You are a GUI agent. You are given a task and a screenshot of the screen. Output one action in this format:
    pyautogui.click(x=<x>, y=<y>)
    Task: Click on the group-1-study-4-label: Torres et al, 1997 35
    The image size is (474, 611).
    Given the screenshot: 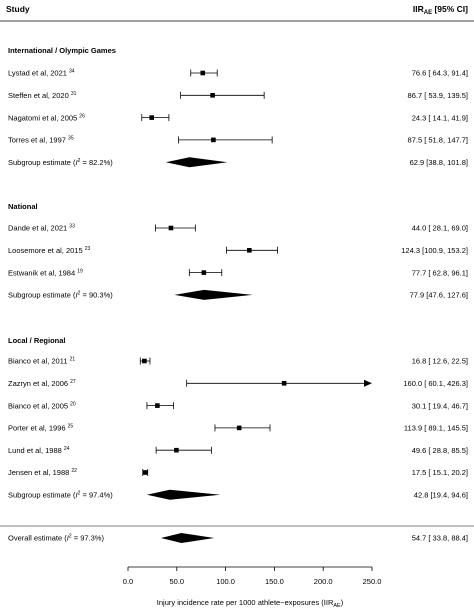 What is the action you would take?
    pyautogui.click(x=41, y=140)
    